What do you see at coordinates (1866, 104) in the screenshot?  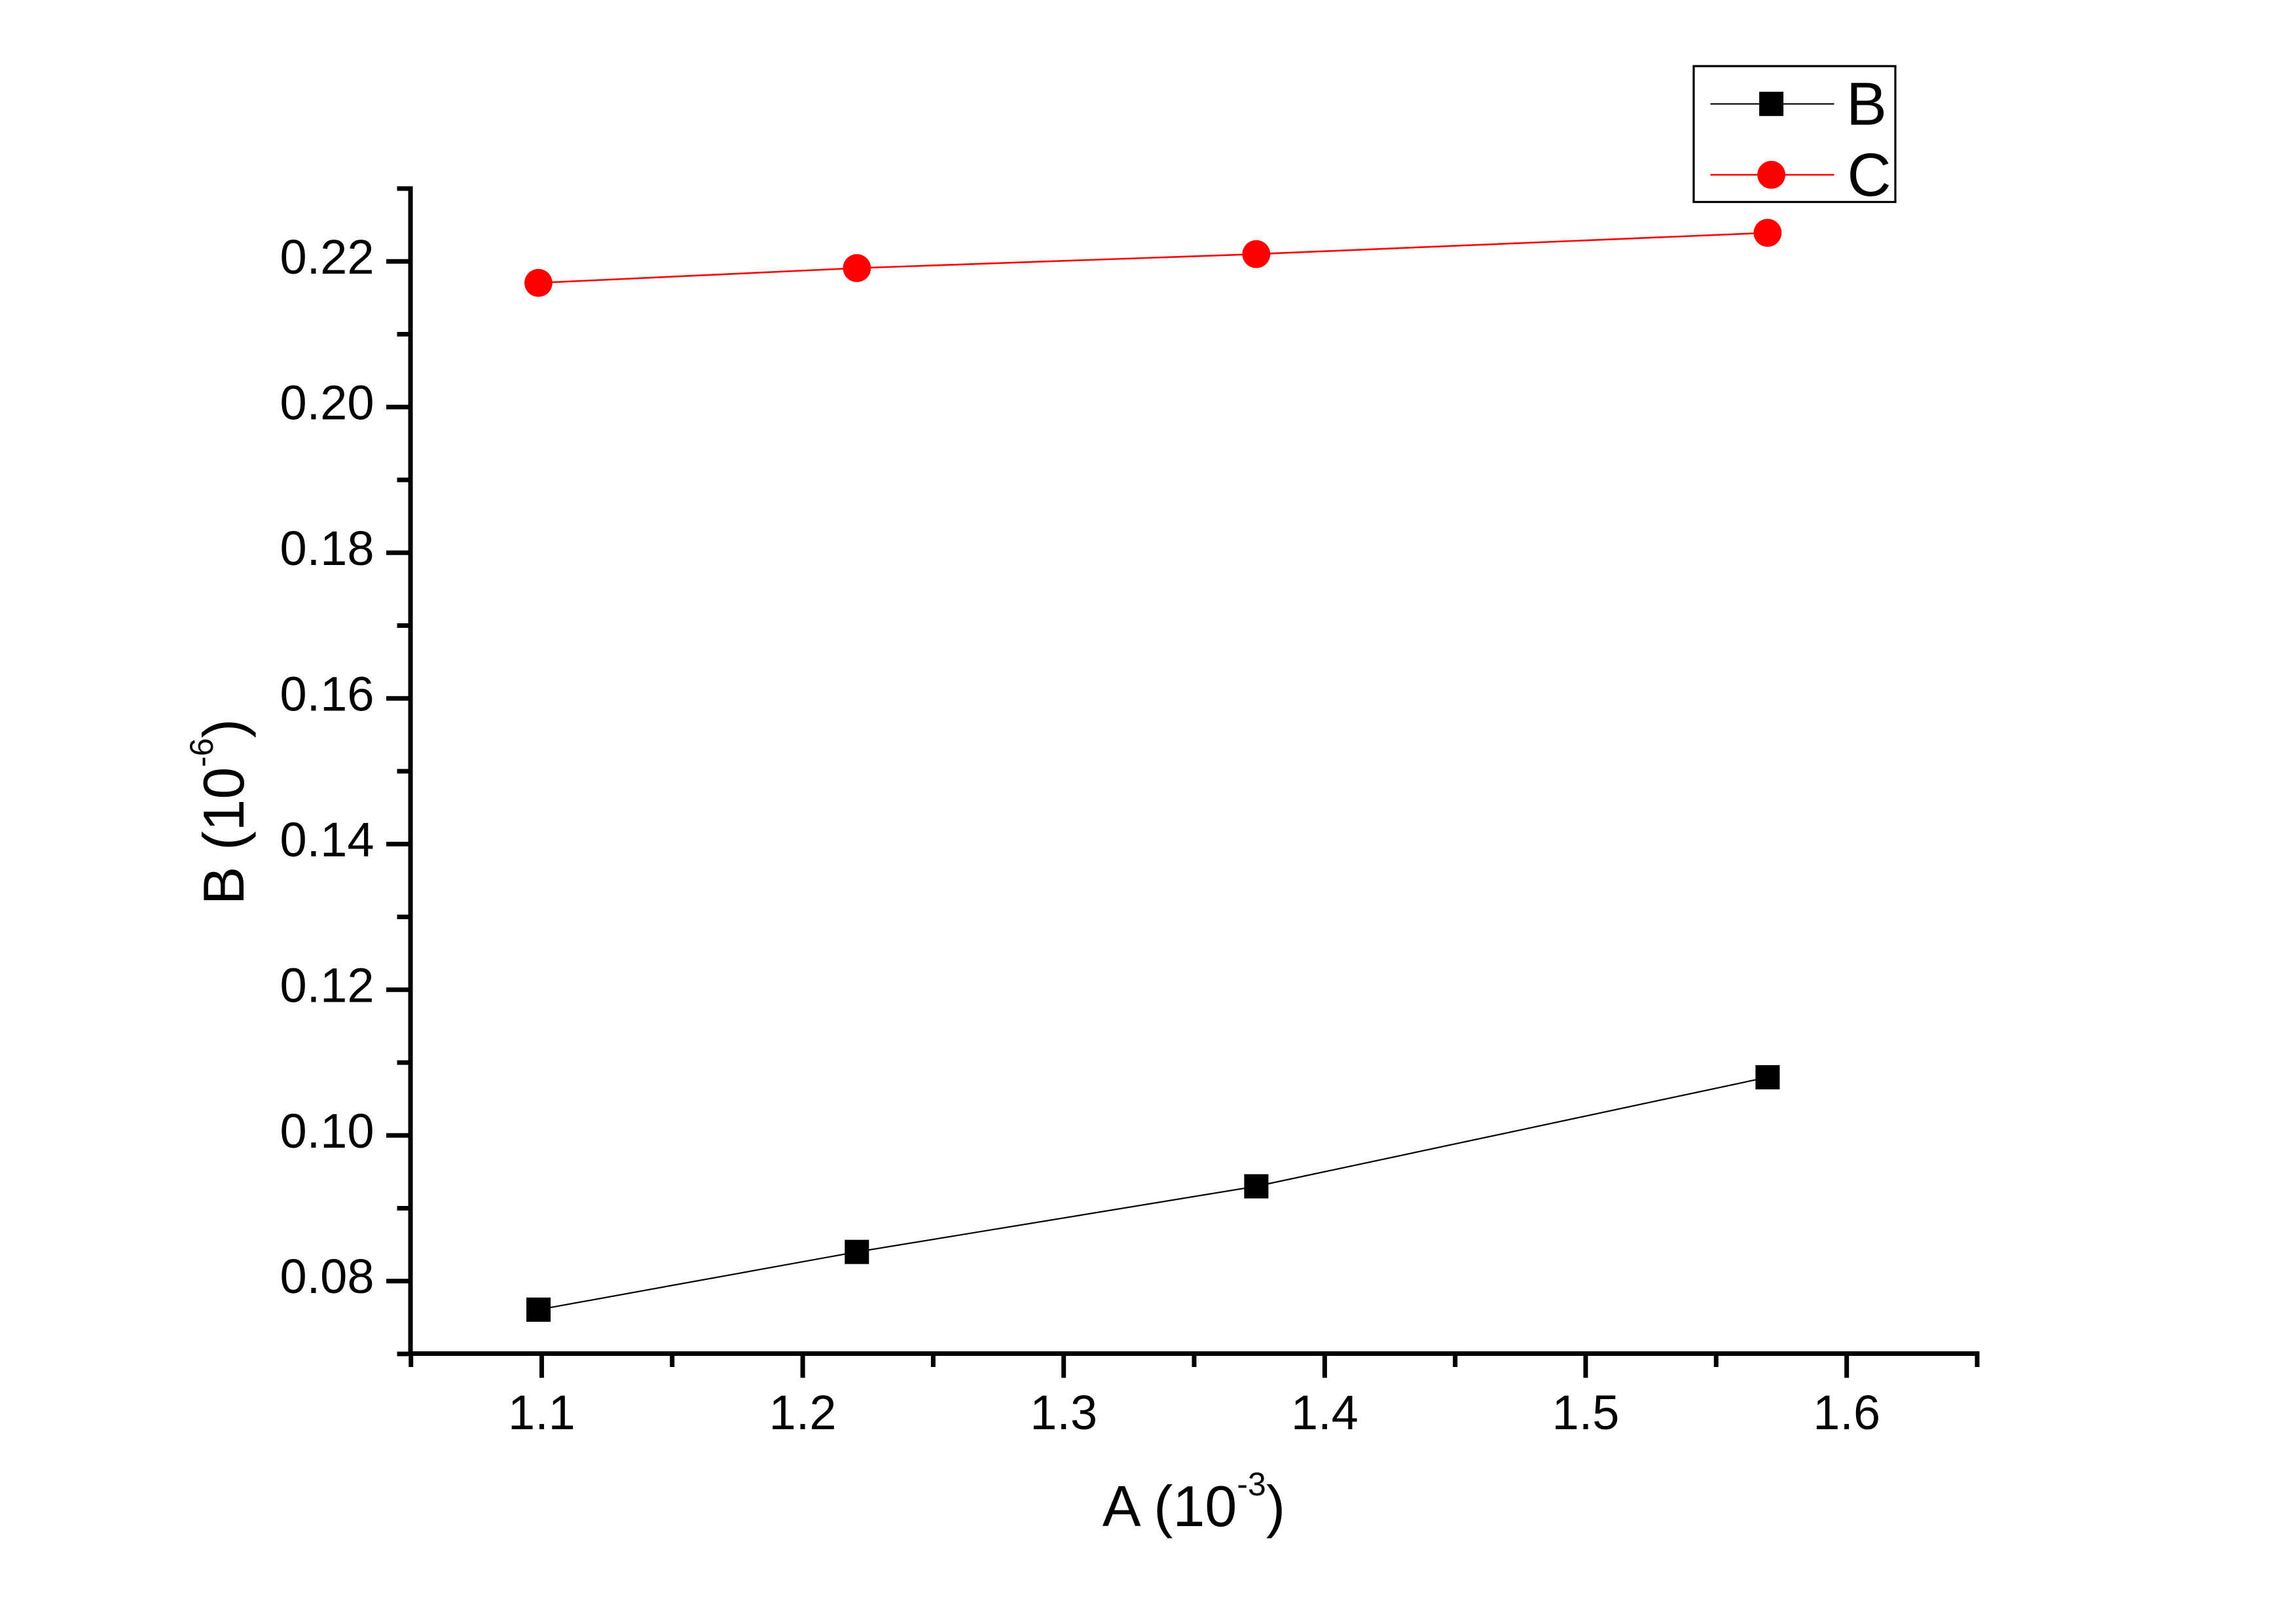 I see `svg-text: B` at bounding box center [1866, 104].